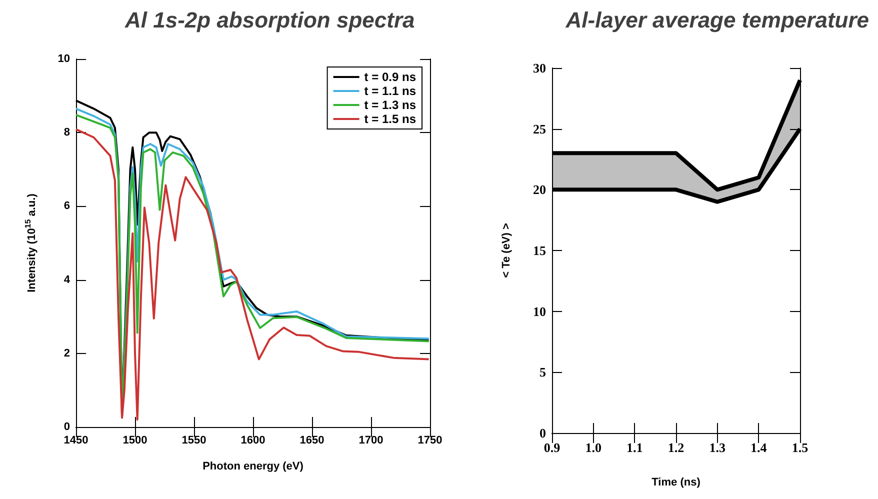  Describe the element at coordinates (76, 440) in the screenshot. I see `x-tick-label: 1450` at that location.